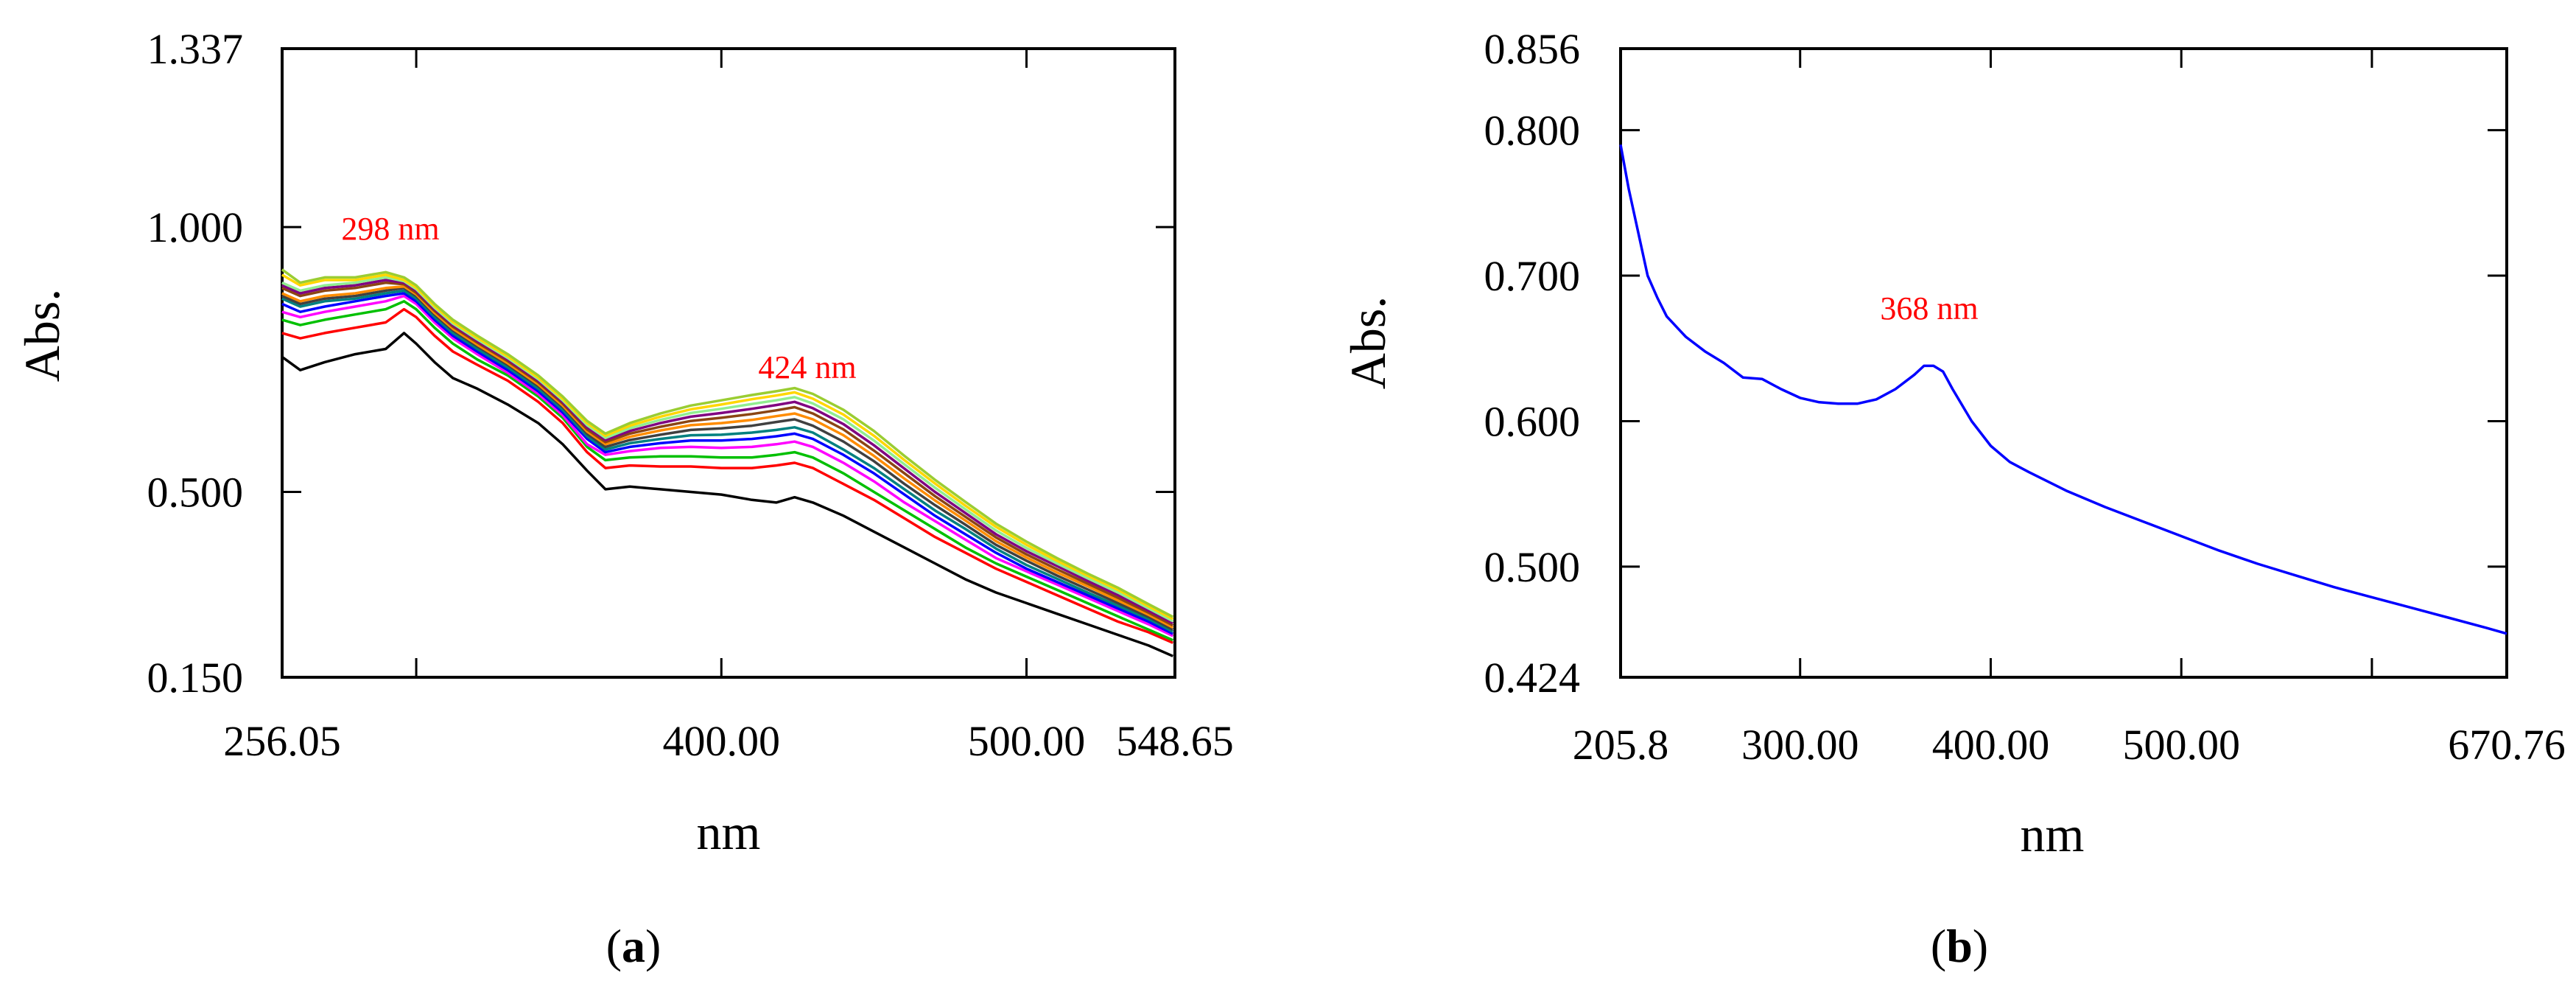 Image resolution: width=2576 pixels, height=989 pixels. I want to click on y-tick-label: 0.700, so click(1532, 276).